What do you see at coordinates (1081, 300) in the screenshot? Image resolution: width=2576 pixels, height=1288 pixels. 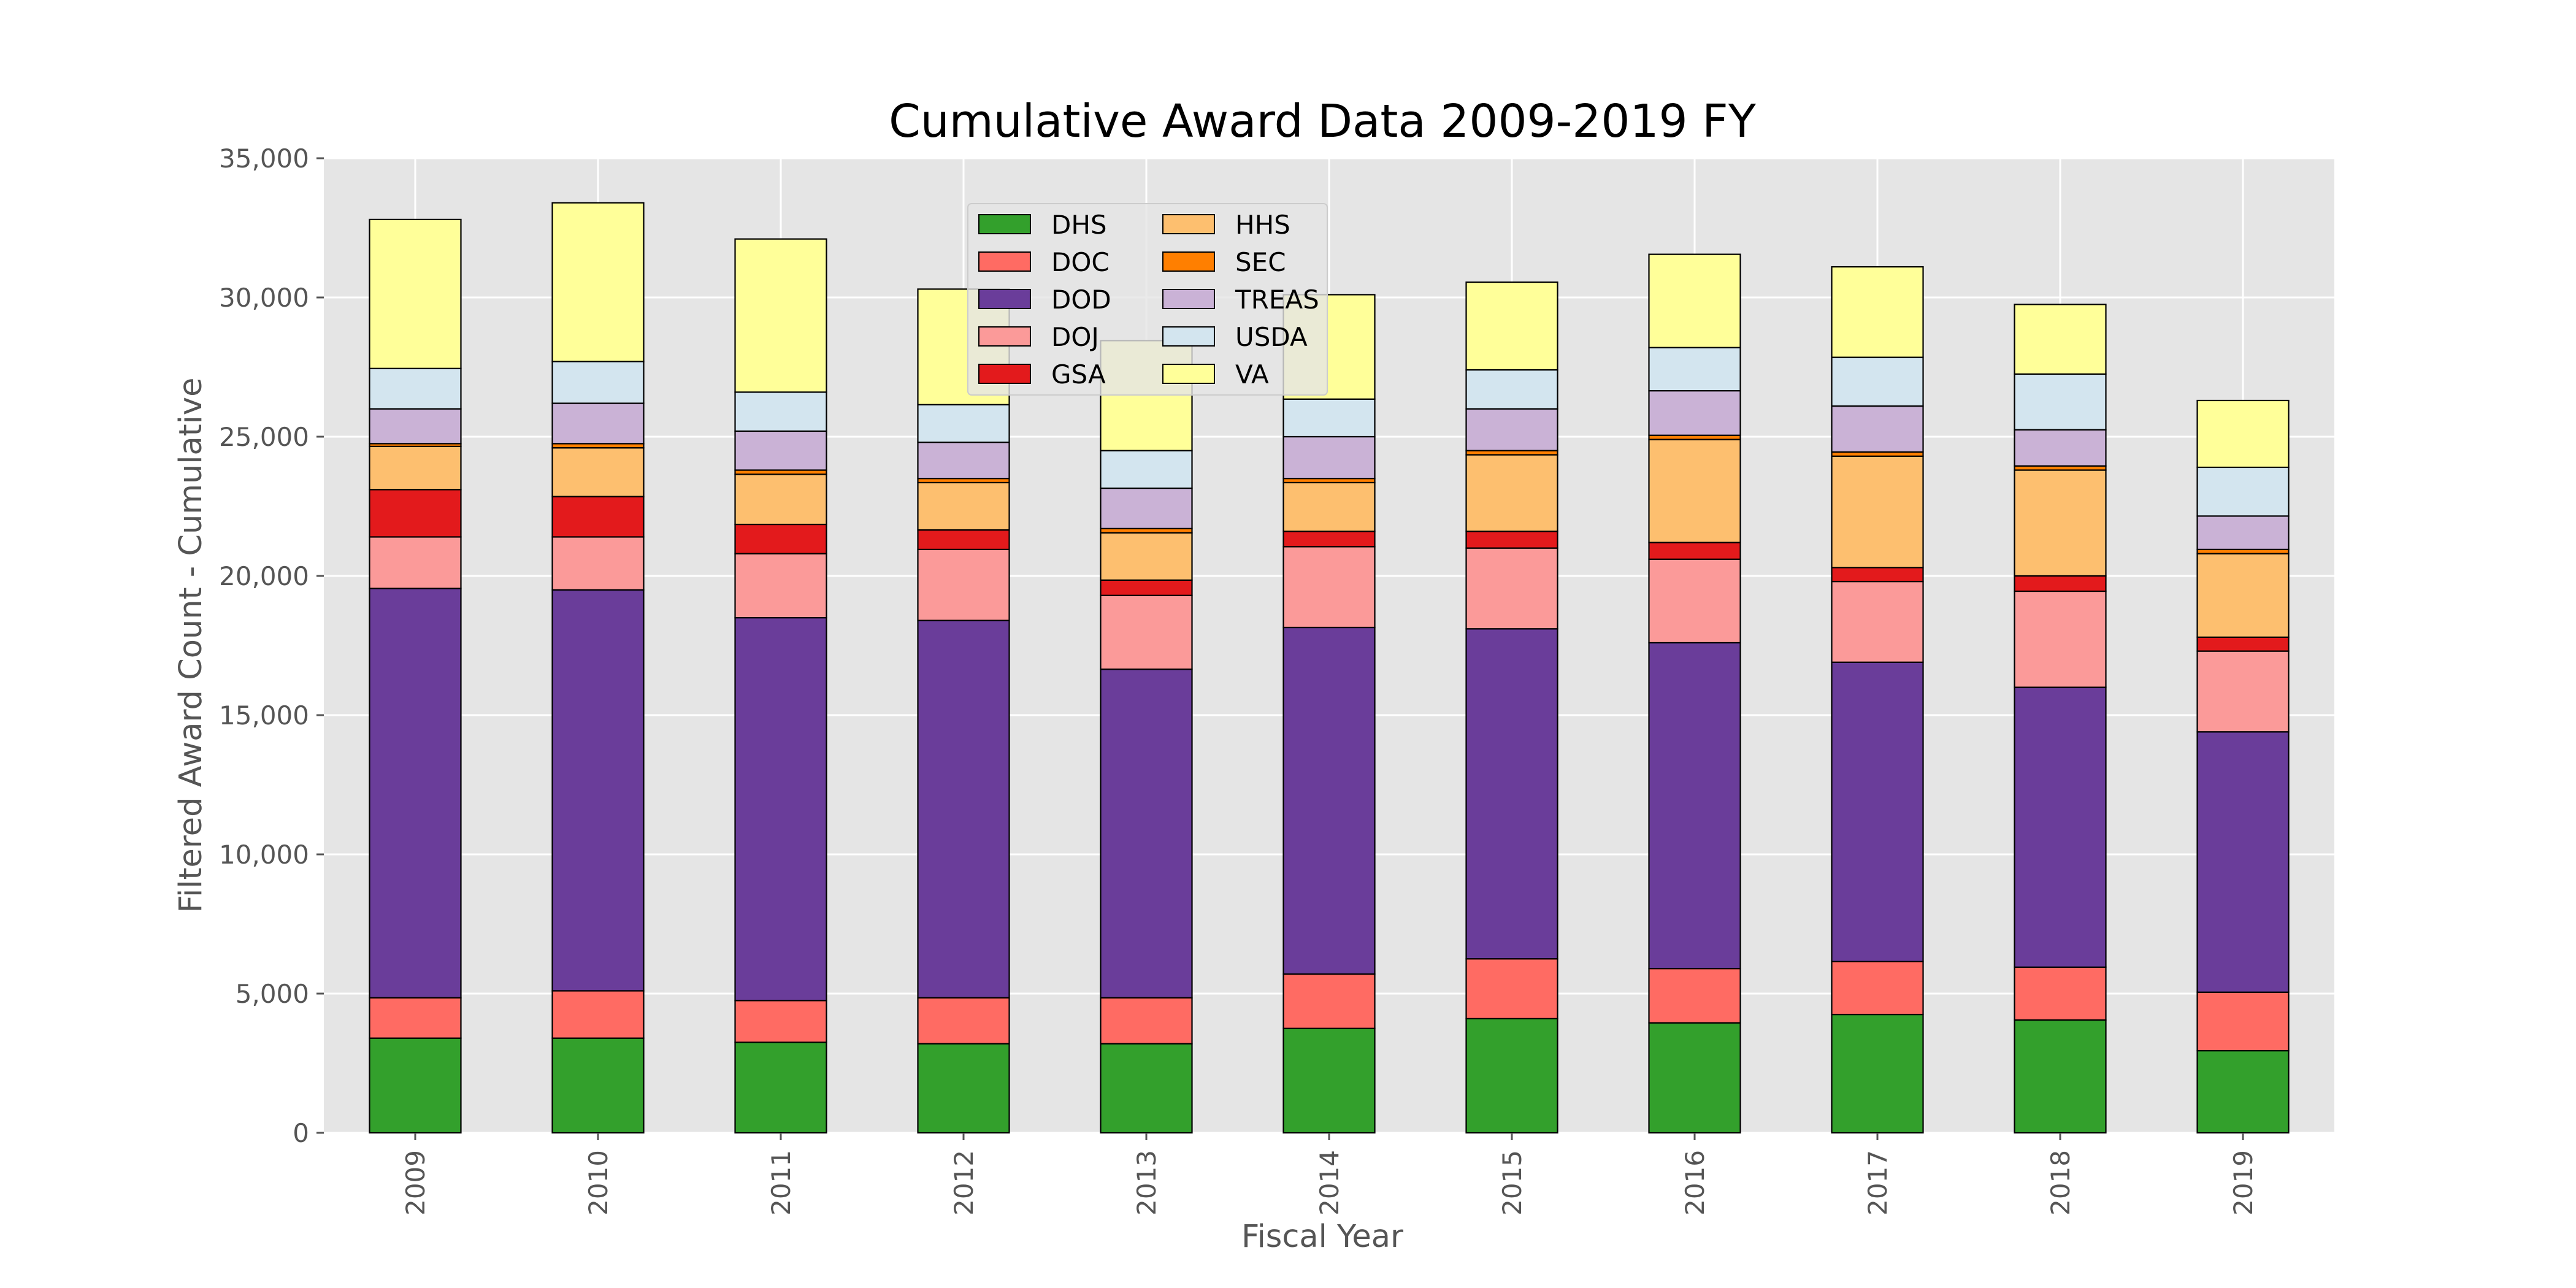 I see `legend-label-dod: DOD` at bounding box center [1081, 300].